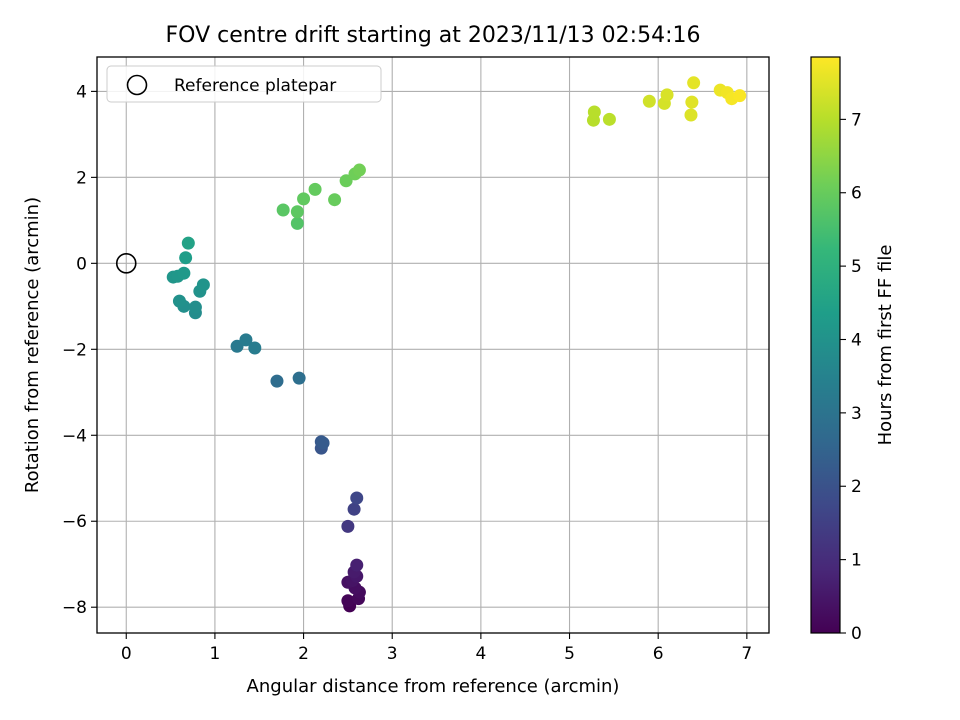 The height and width of the screenshot is (720, 960). I want to click on colorbar-tick-label: 5, so click(856, 267).